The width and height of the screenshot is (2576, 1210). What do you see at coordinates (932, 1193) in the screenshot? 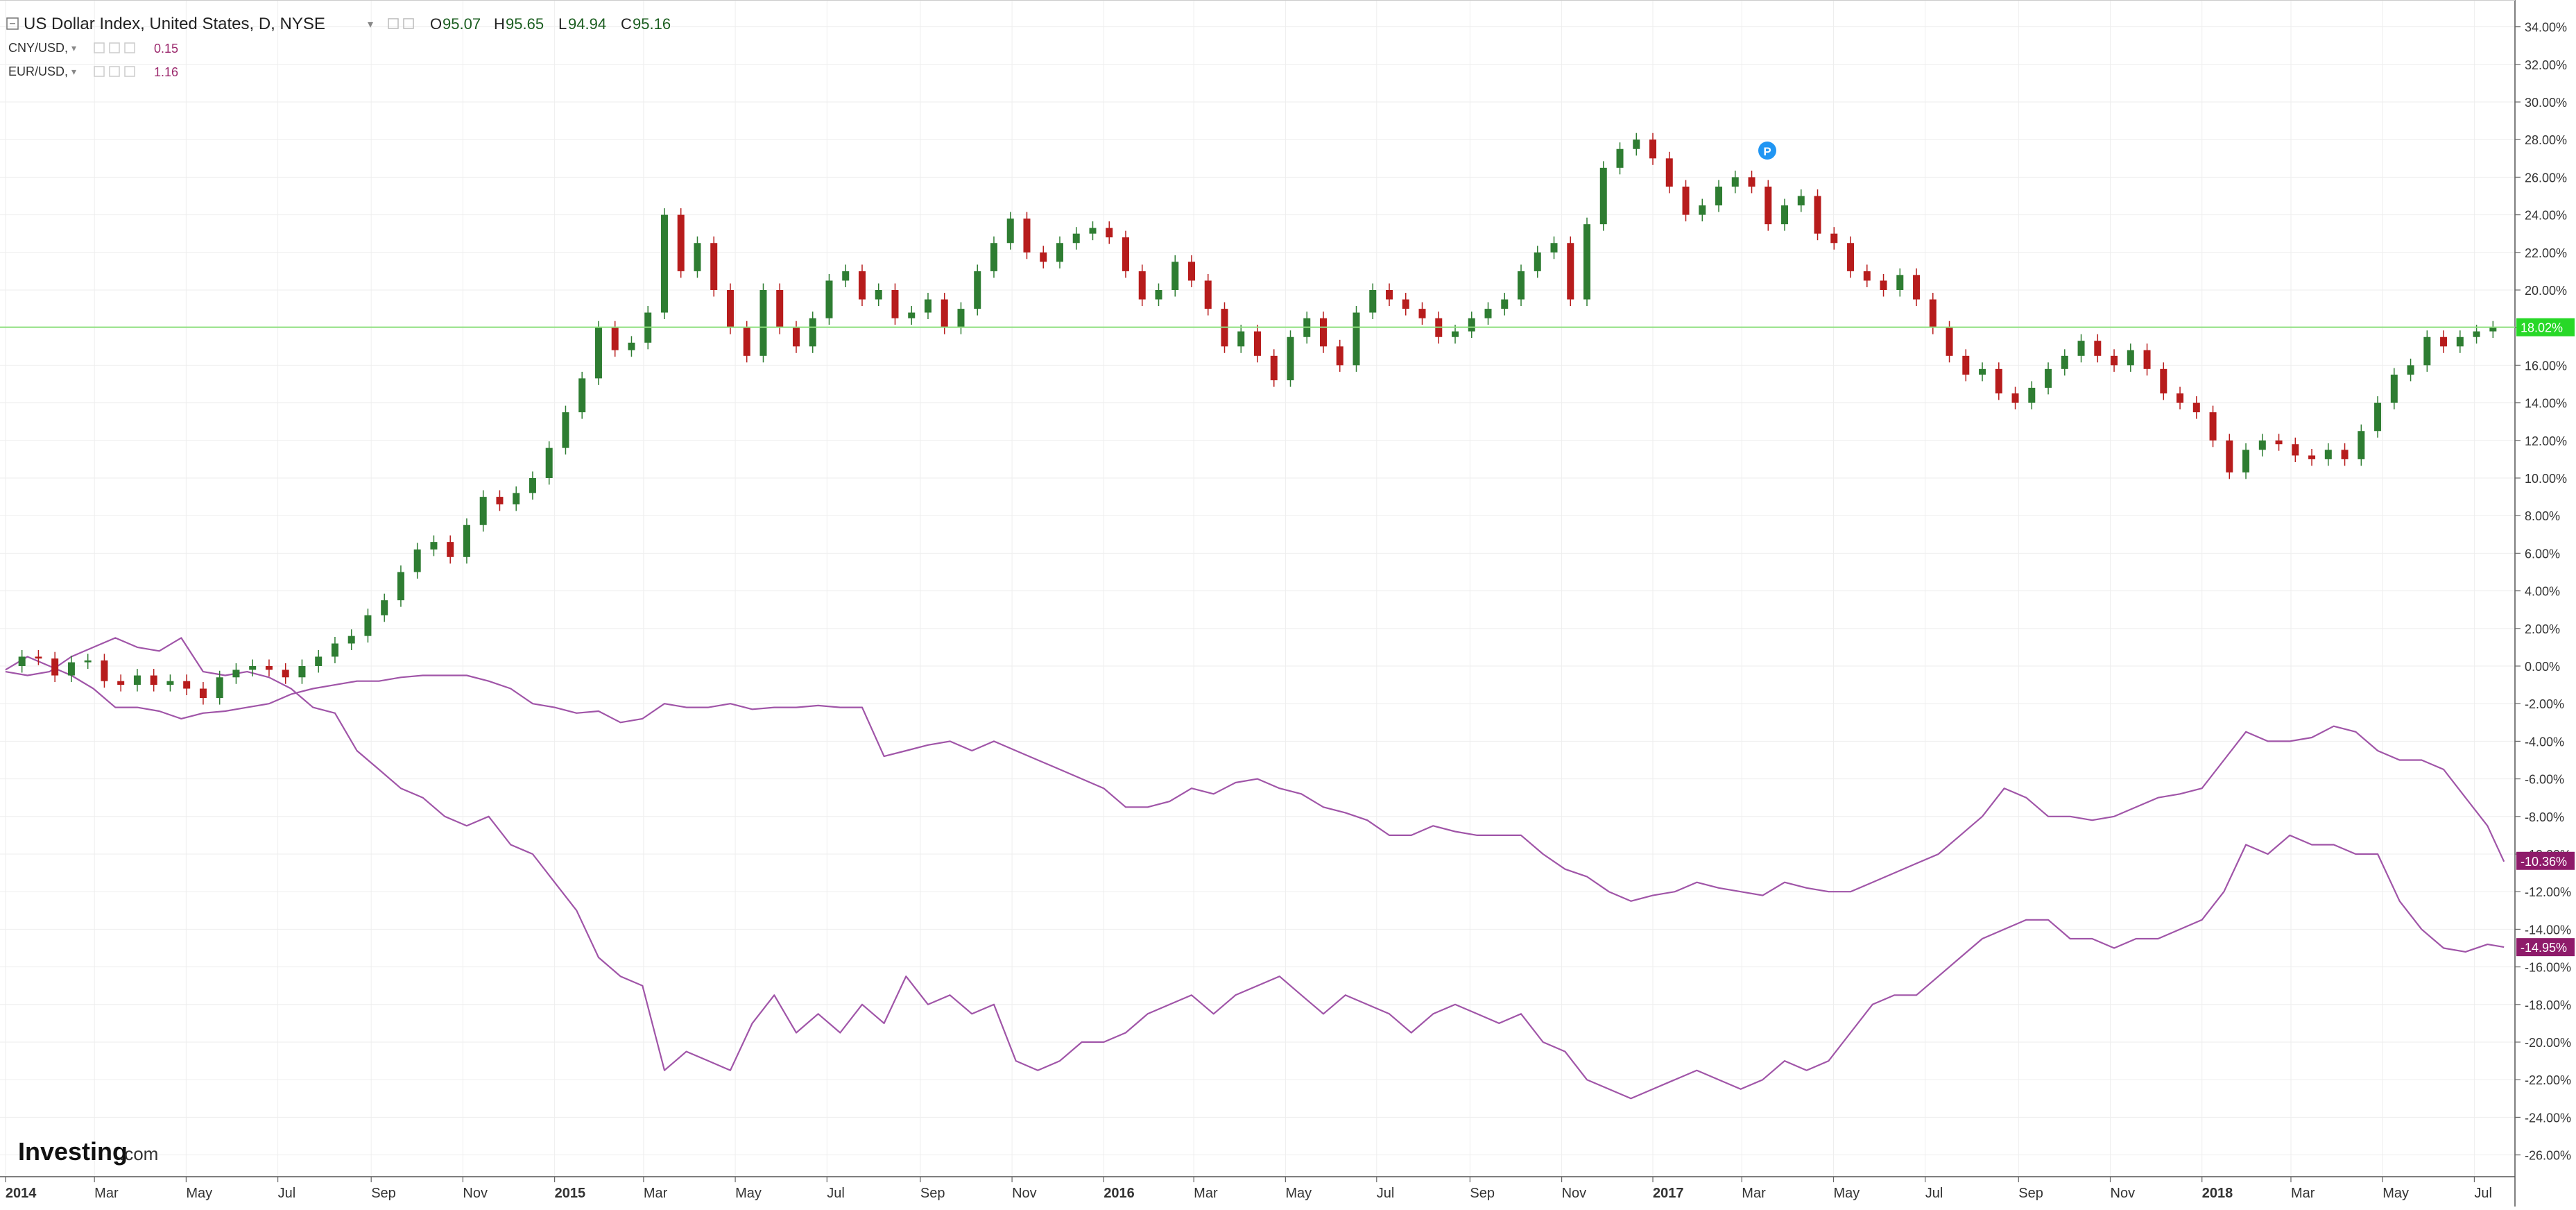
I see `x-tick-label: Sep` at bounding box center [932, 1193].